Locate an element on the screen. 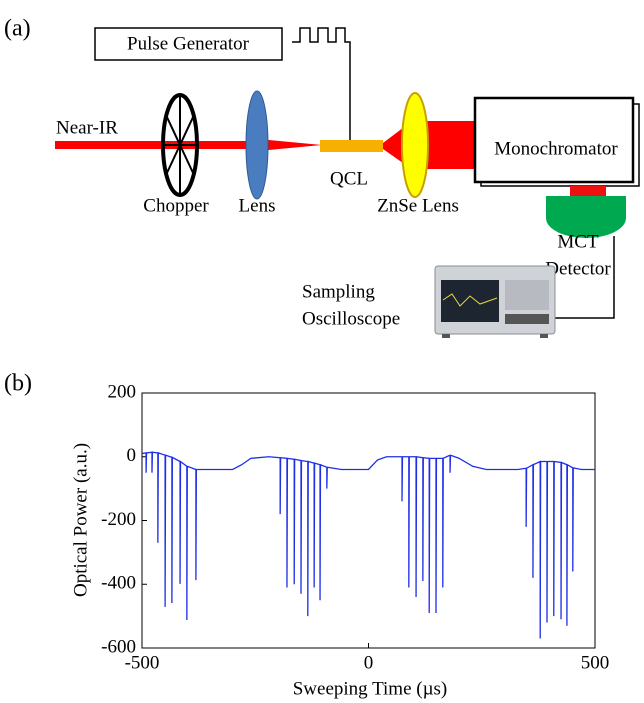  detector-label: Detector is located at coordinates (578, 268).